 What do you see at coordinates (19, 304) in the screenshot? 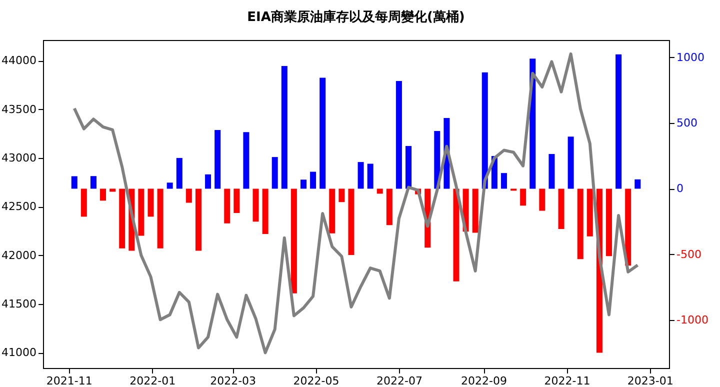
I see `y-tick-label: 41500` at bounding box center [19, 304].